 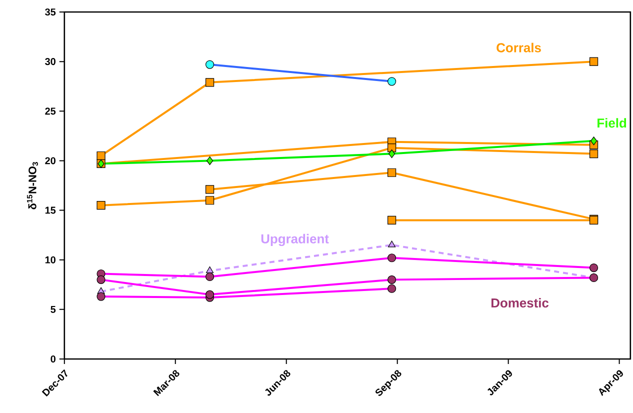 I want to click on y-tick-label: 30, so click(x=50, y=62).